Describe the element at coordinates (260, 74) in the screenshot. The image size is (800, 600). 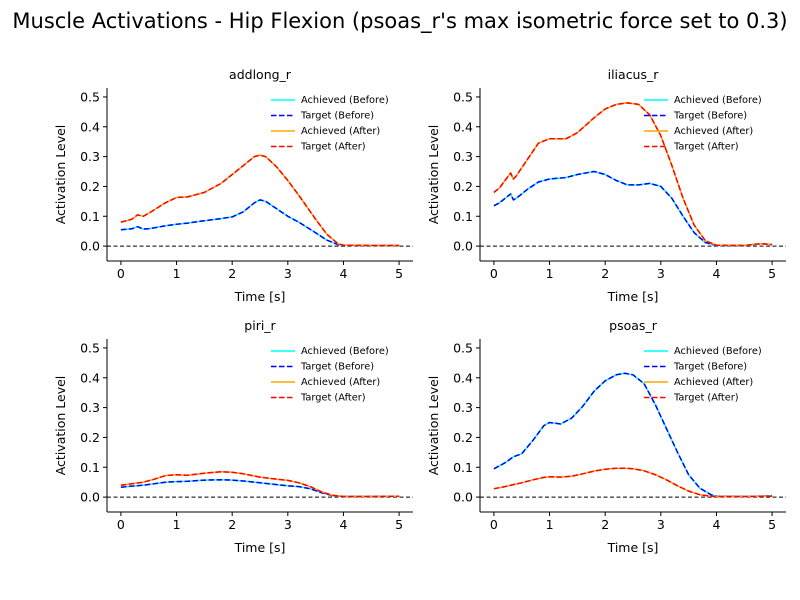
I see `subplot-title: addlong_r` at that location.